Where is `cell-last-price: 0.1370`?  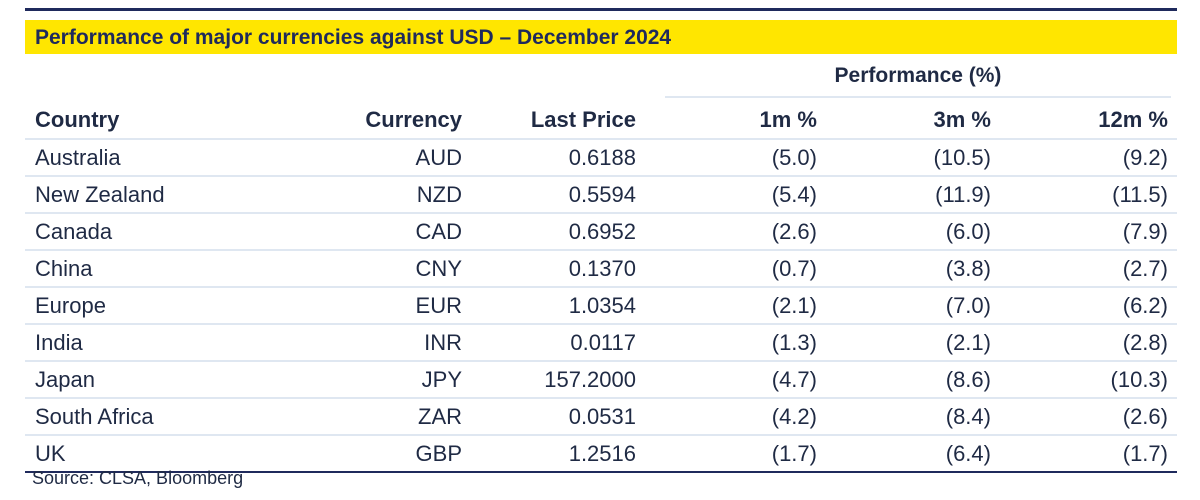 cell-last-price: 0.1370 is located at coordinates (602, 268).